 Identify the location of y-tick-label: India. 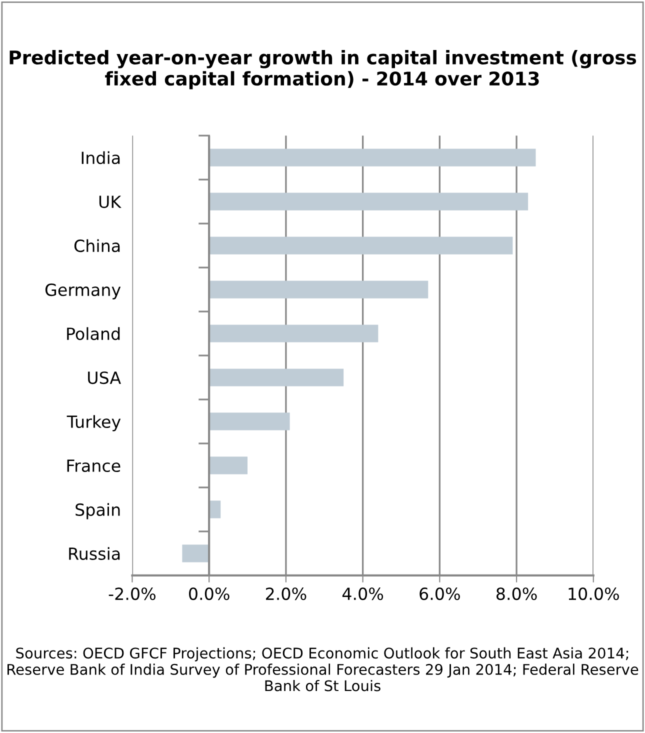
(101, 157).